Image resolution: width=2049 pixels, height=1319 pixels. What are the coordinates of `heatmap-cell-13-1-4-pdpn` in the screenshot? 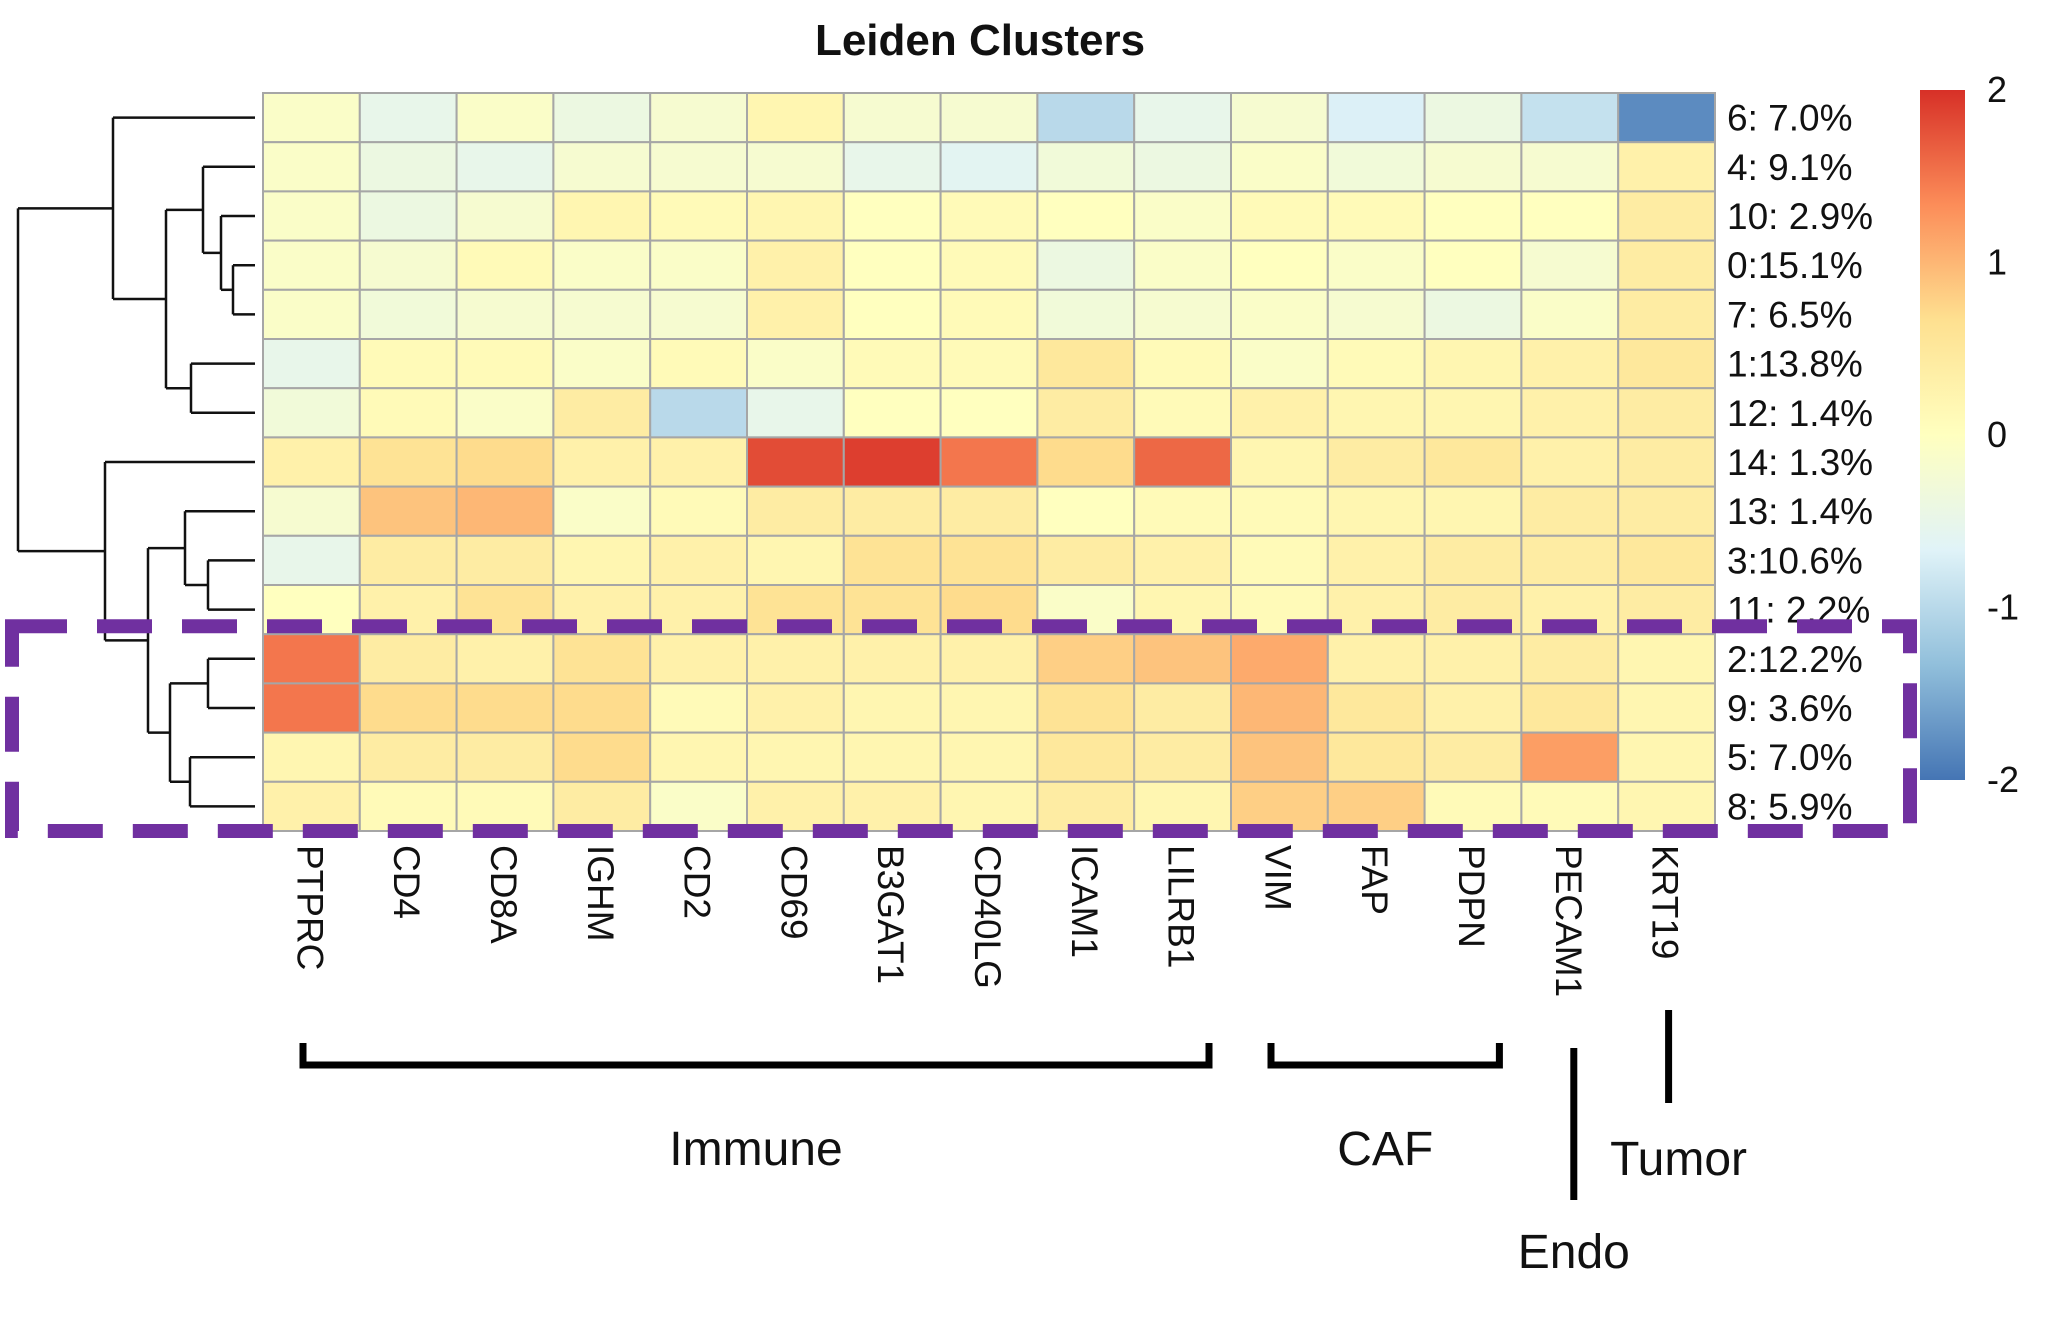 It's located at (1473, 511).